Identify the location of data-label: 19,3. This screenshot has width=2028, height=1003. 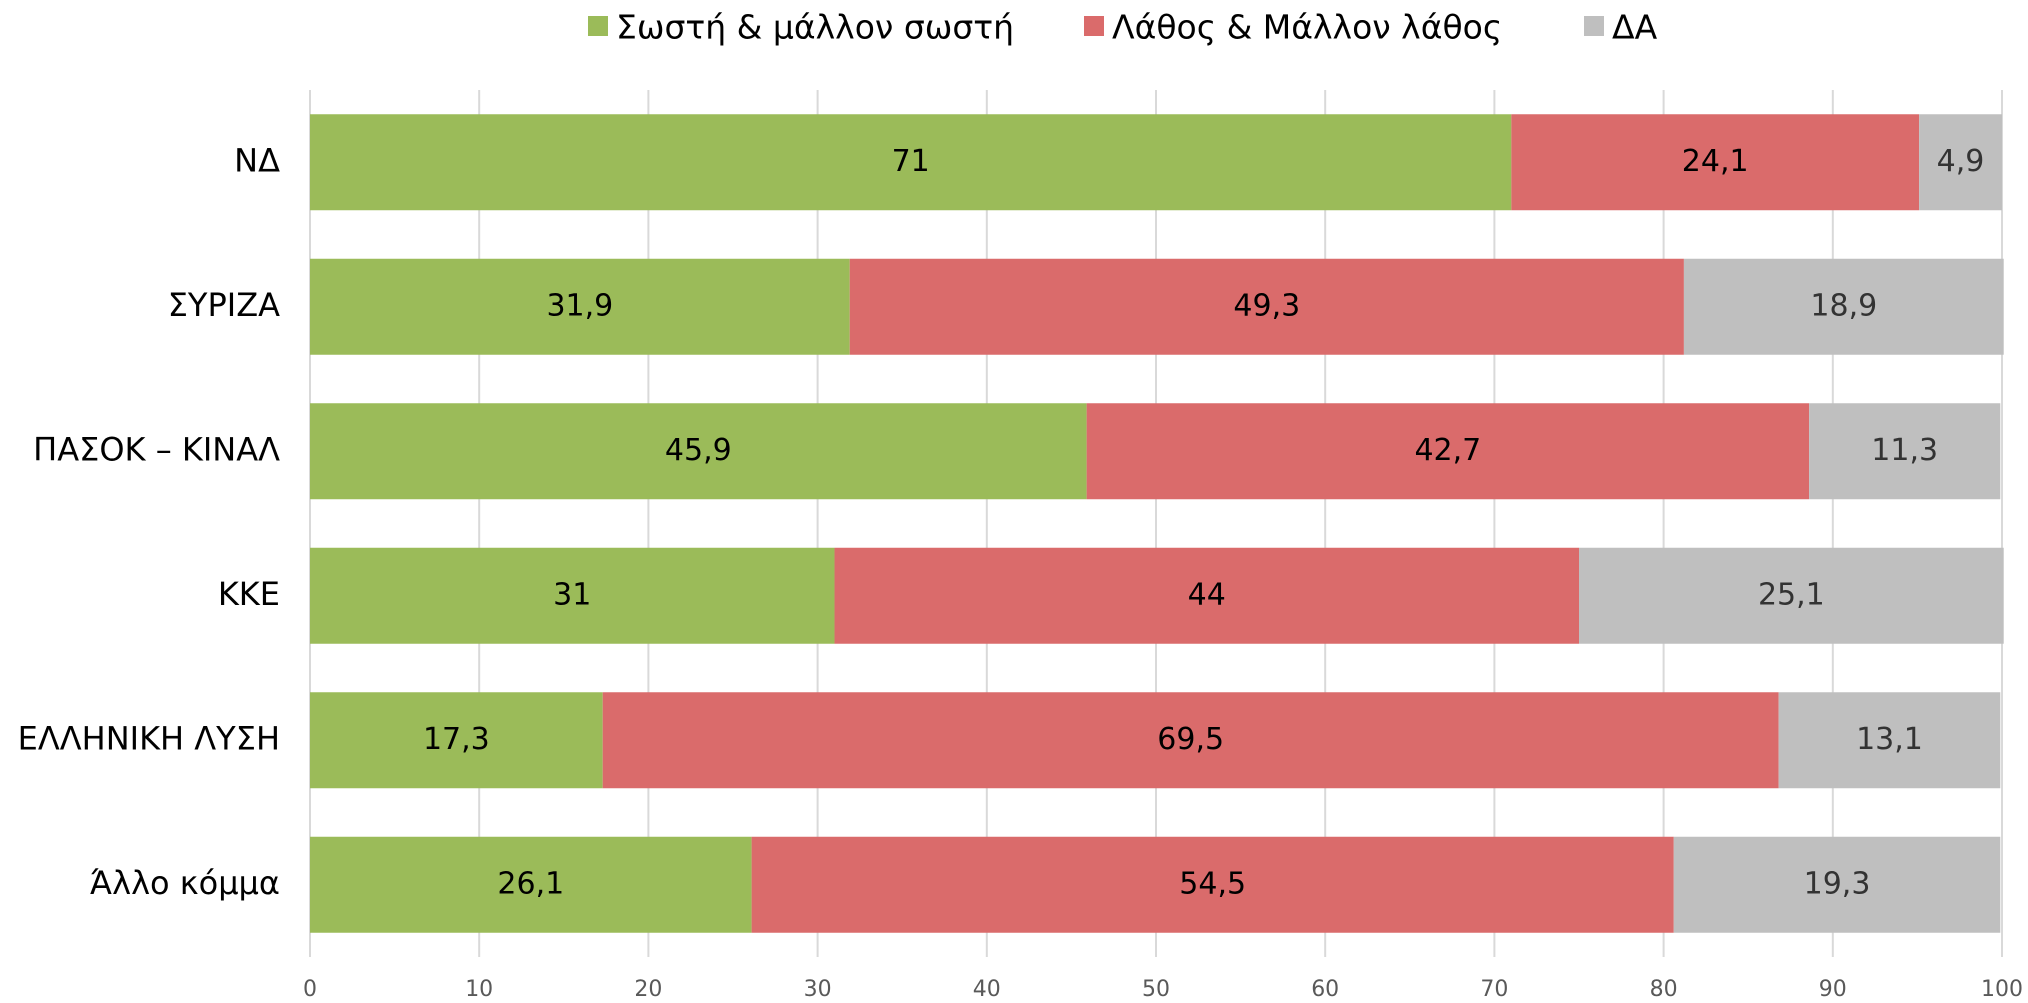
(1837, 883).